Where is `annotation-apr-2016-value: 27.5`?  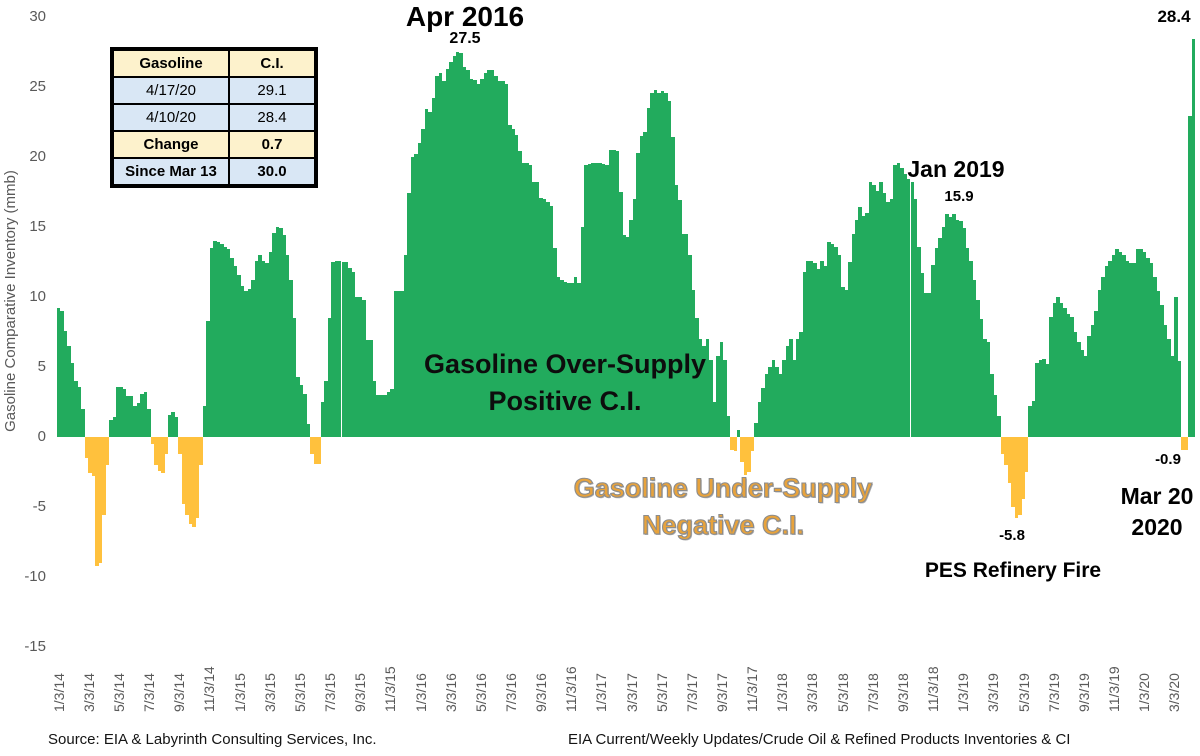
annotation-apr-2016-value: 27.5 is located at coordinates (465, 38).